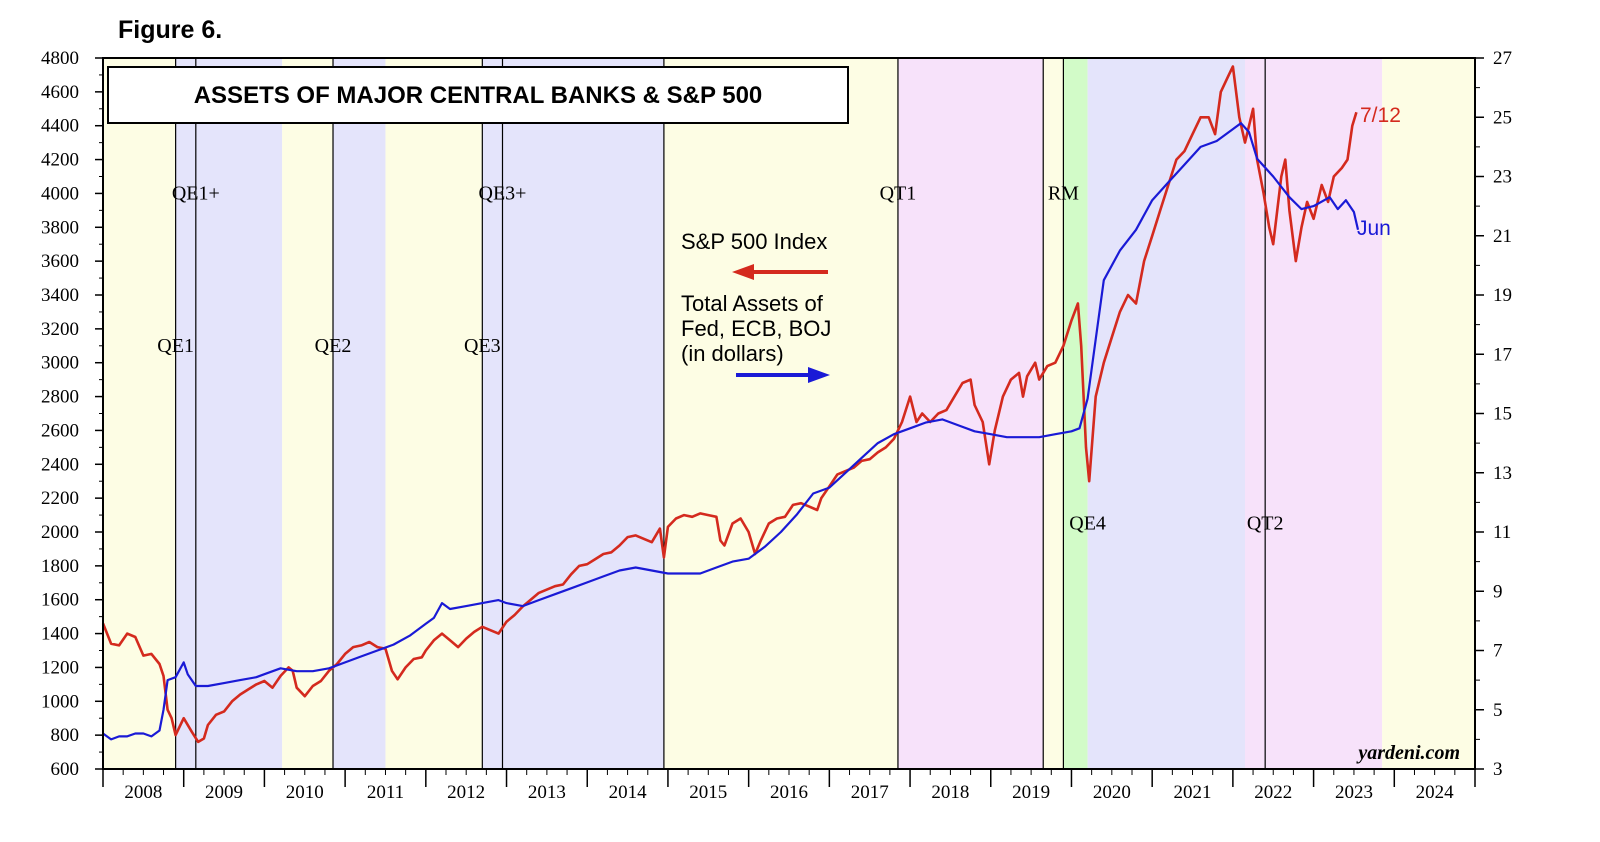  I want to click on x-label-2013: 2013, so click(547, 792).